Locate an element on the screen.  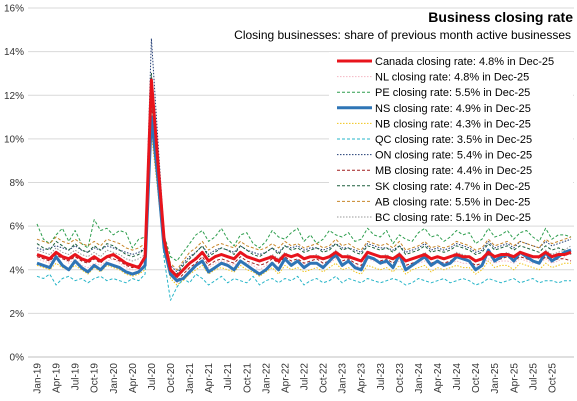
x-tick-label: Oct-25 is located at coordinates (552, 378).